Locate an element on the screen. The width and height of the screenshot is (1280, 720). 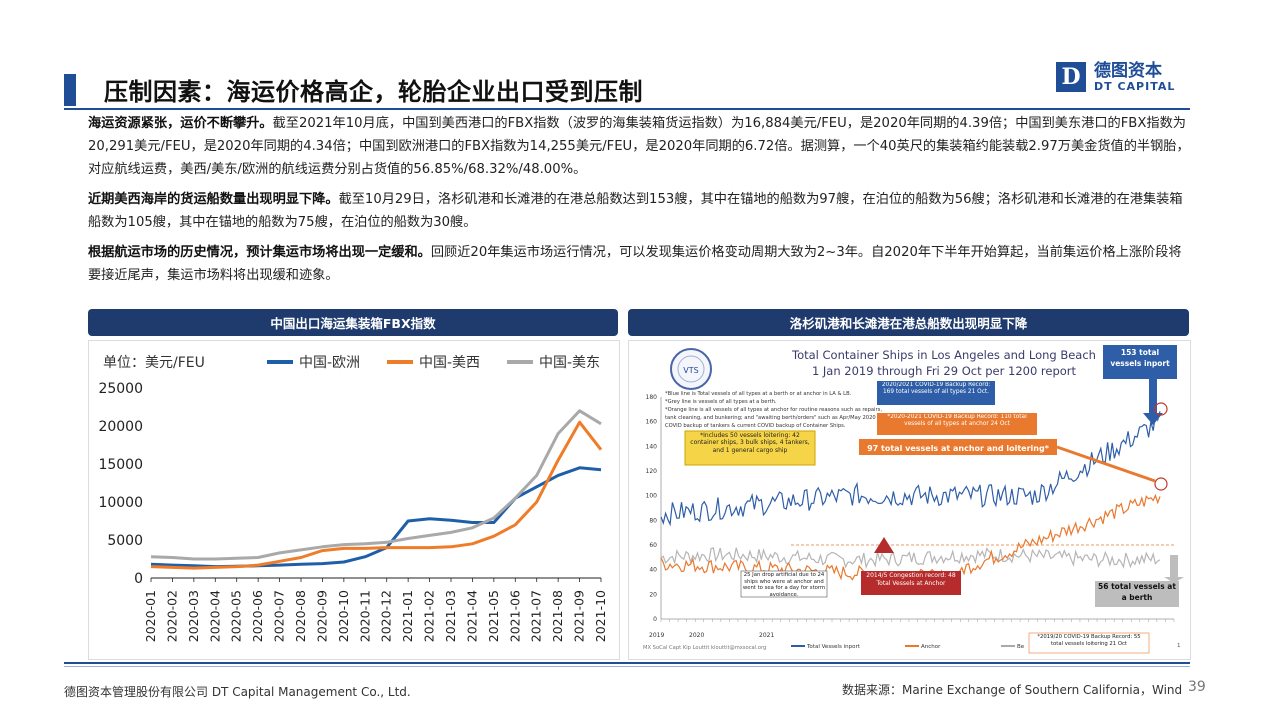
berth-callout-text: 56 total vessels at a berth is located at coordinates (1137, 592).